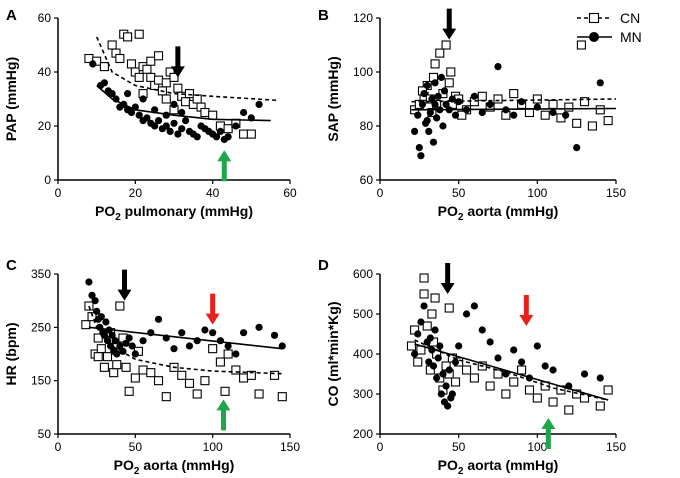  I want to click on green-arrow, so click(548, 433).